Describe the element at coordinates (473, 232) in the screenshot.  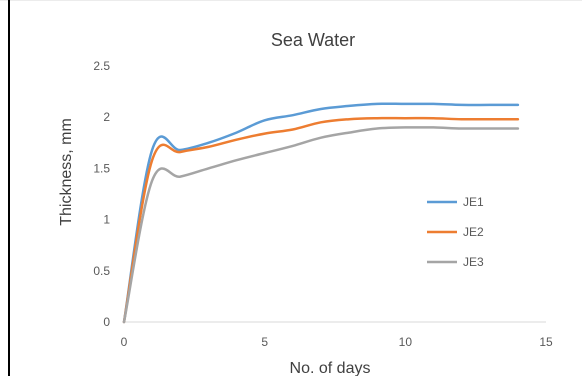
I see `legend-label-je2: JE2` at that location.